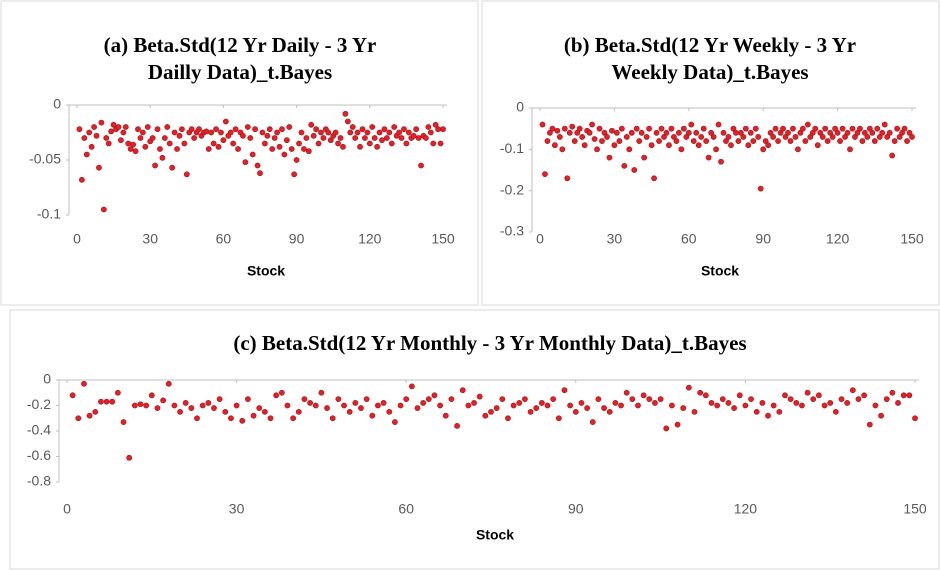 The width and height of the screenshot is (940, 570). Describe the element at coordinates (915, 509) in the screenshot. I see `x-tick-label: 150` at that location.